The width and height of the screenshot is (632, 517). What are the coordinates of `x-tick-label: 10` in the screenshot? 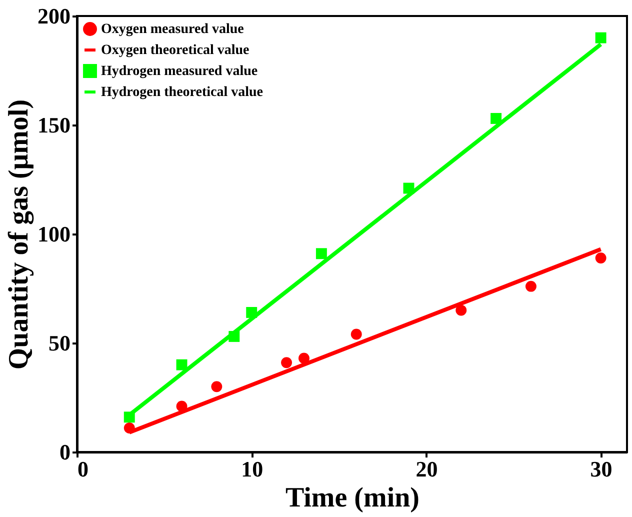 It's located at (252, 469).